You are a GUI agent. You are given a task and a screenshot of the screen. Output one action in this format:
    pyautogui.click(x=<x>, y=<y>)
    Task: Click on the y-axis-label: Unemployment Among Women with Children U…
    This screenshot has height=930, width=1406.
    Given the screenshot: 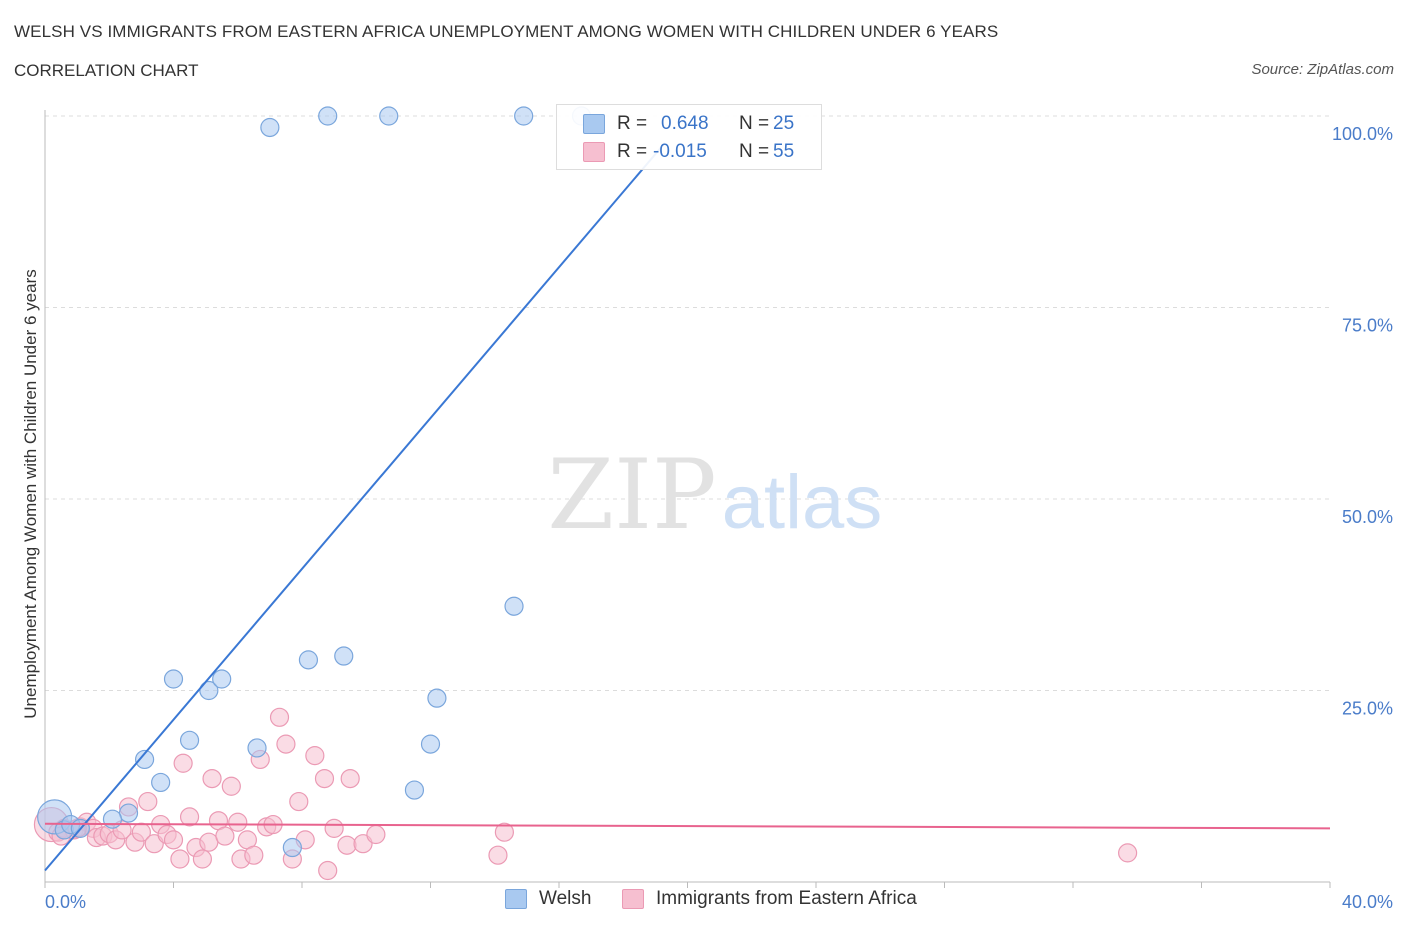 What is the action you would take?
    pyautogui.click(x=30, y=493)
    